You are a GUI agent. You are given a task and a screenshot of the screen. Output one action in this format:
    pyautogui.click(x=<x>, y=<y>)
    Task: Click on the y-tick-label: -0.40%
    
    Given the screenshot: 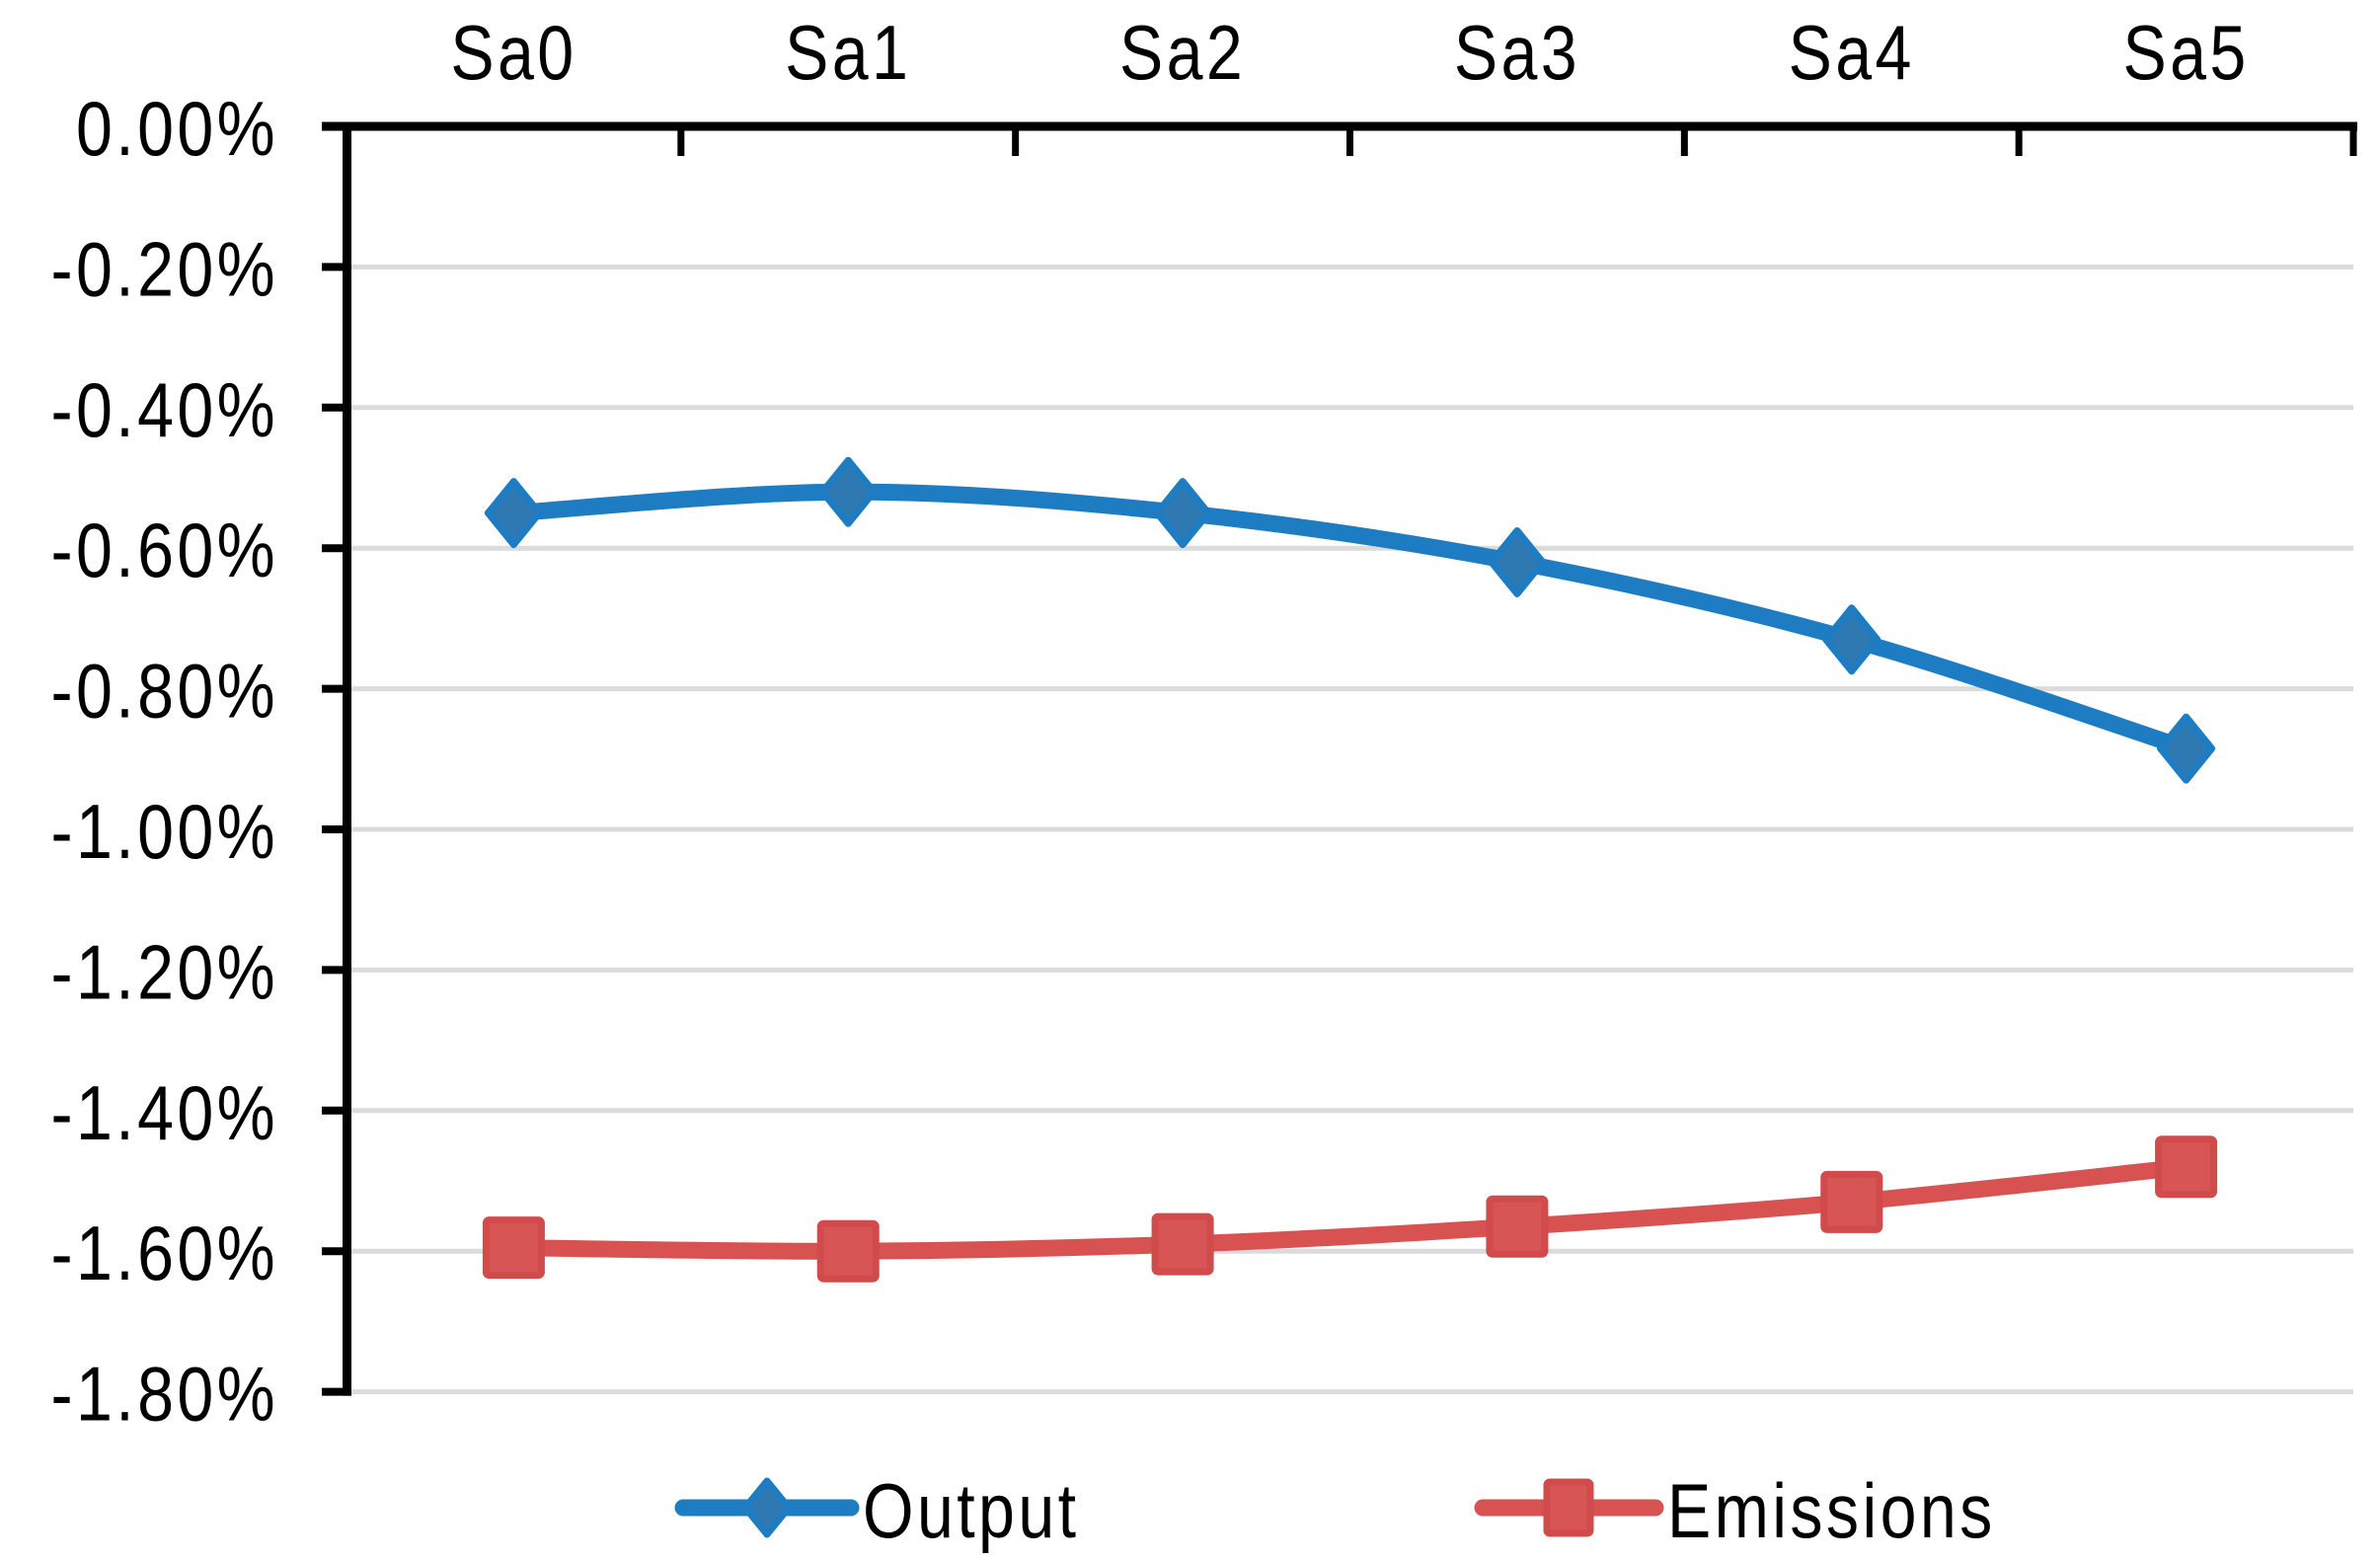 What is the action you would take?
    pyautogui.click(x=164, y=410)
    